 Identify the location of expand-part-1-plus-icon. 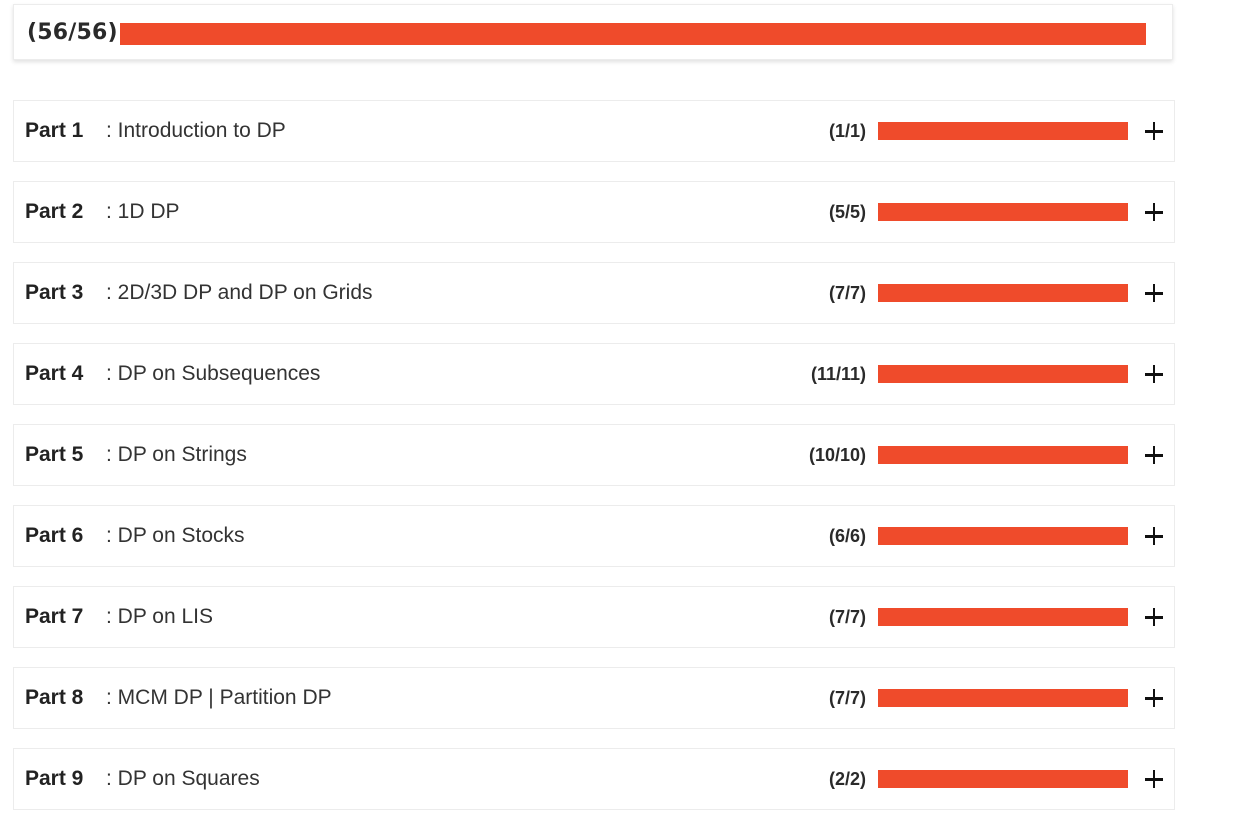
(1154, 131).